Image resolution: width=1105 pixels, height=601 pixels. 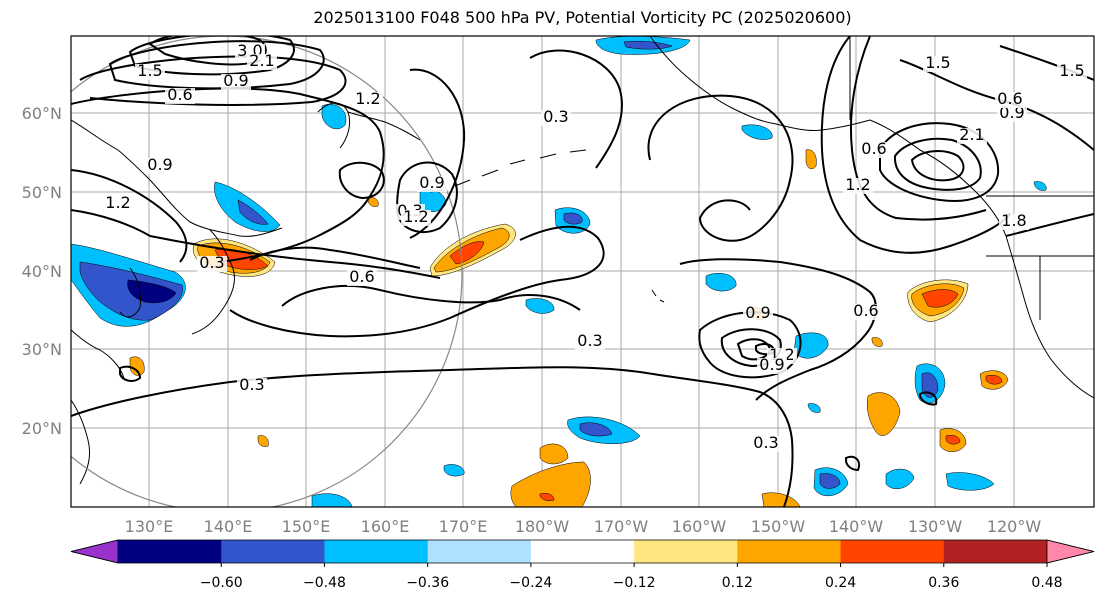 What do you see at coordinates (1070, 551) in the screenshot?
I see `colorbar-extension-high` at bounding box center [1070, 551].